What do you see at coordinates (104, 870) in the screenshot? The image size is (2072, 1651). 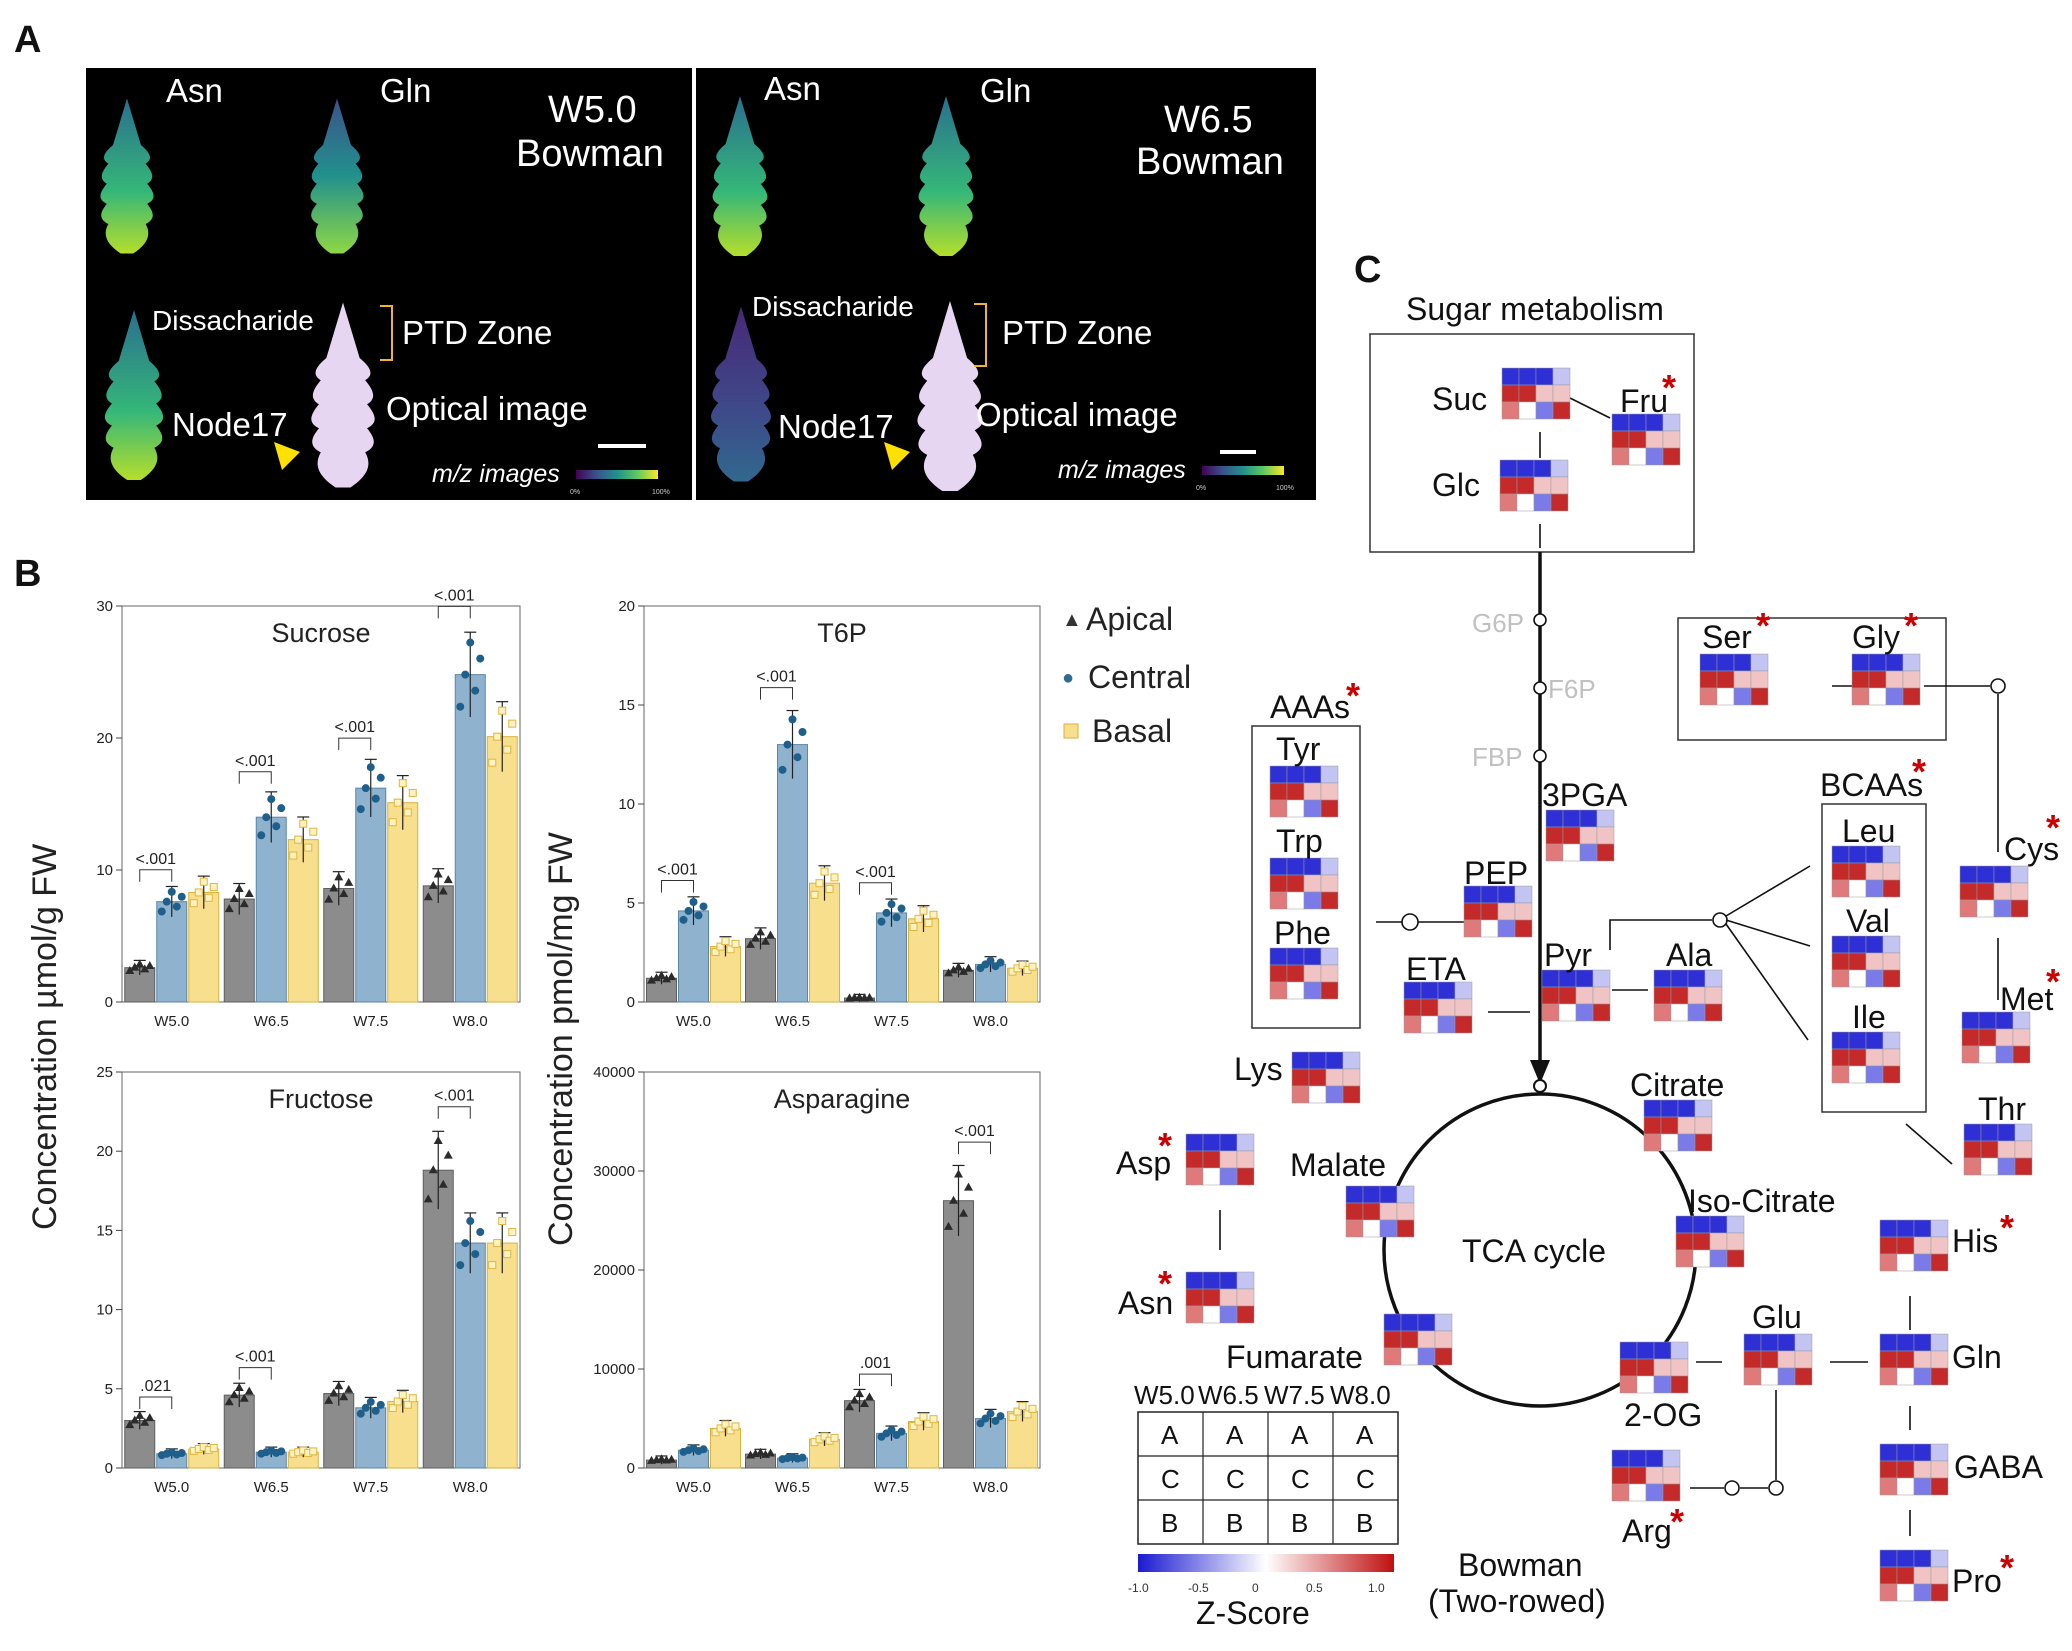 I see `y-tick-label: 10` at bounding box center [104, 870].